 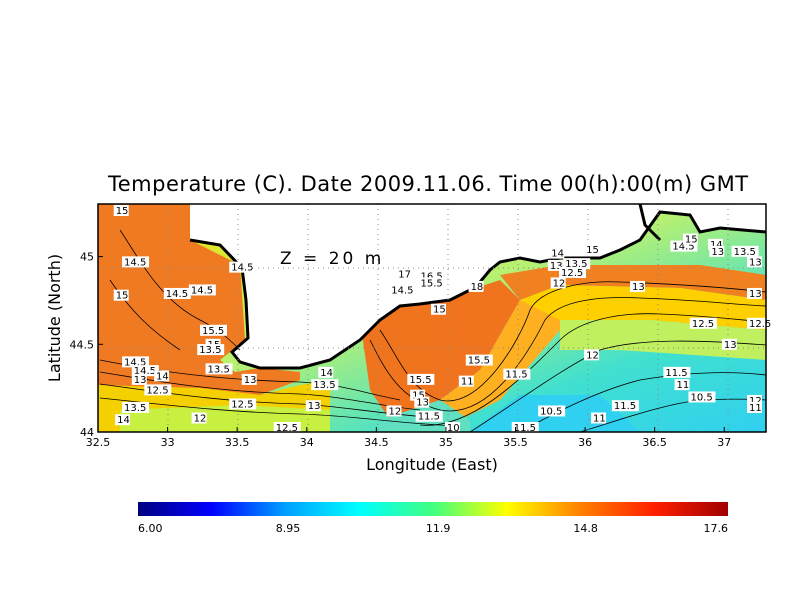 I want to click on y-axis-label: Latitude (North), so click(x=54, y=318).